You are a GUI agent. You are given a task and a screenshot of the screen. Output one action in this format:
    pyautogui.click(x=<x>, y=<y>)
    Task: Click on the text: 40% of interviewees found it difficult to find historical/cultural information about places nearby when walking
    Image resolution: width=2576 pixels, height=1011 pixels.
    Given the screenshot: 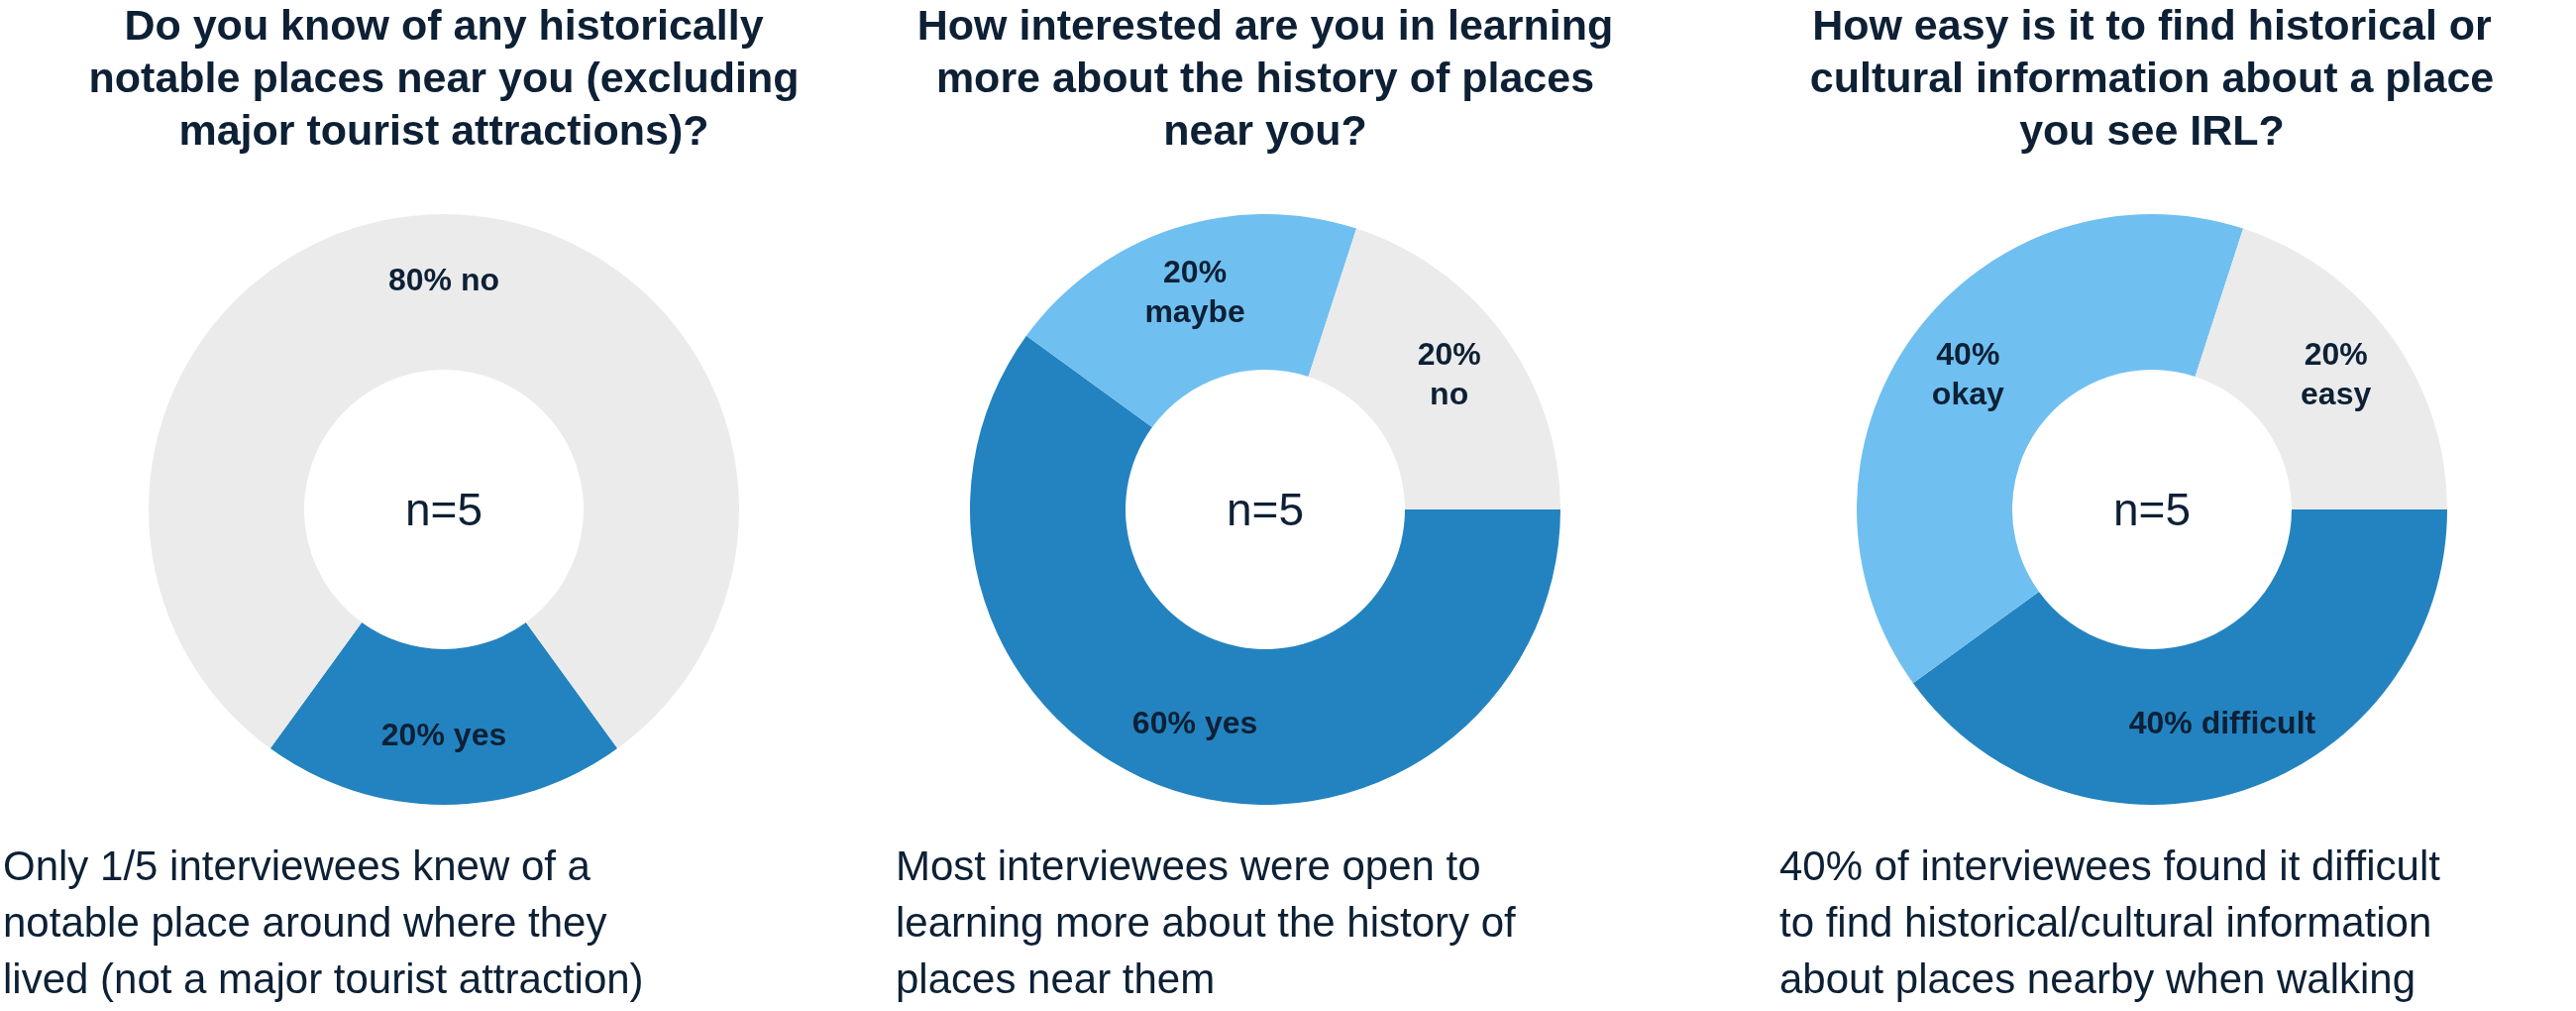 What is the action you would take?
    pyautogui.click(x=2110, y=922)
    